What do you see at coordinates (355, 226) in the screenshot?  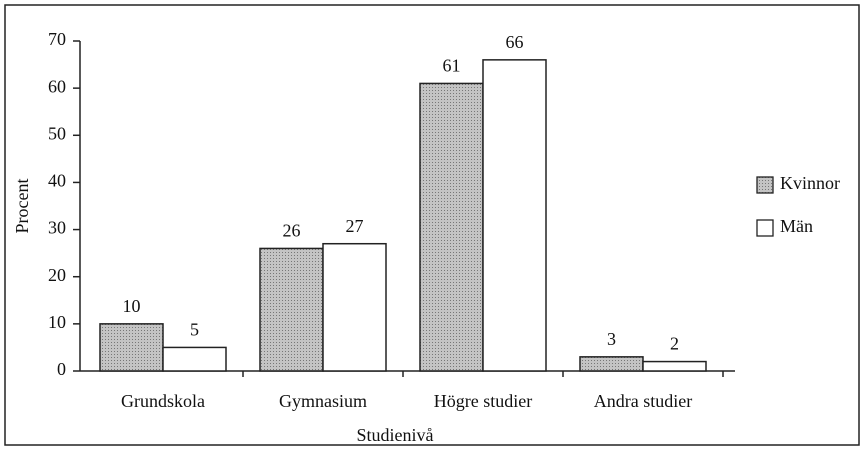 I see `value-label: 27` at bounding box center [355, 226].